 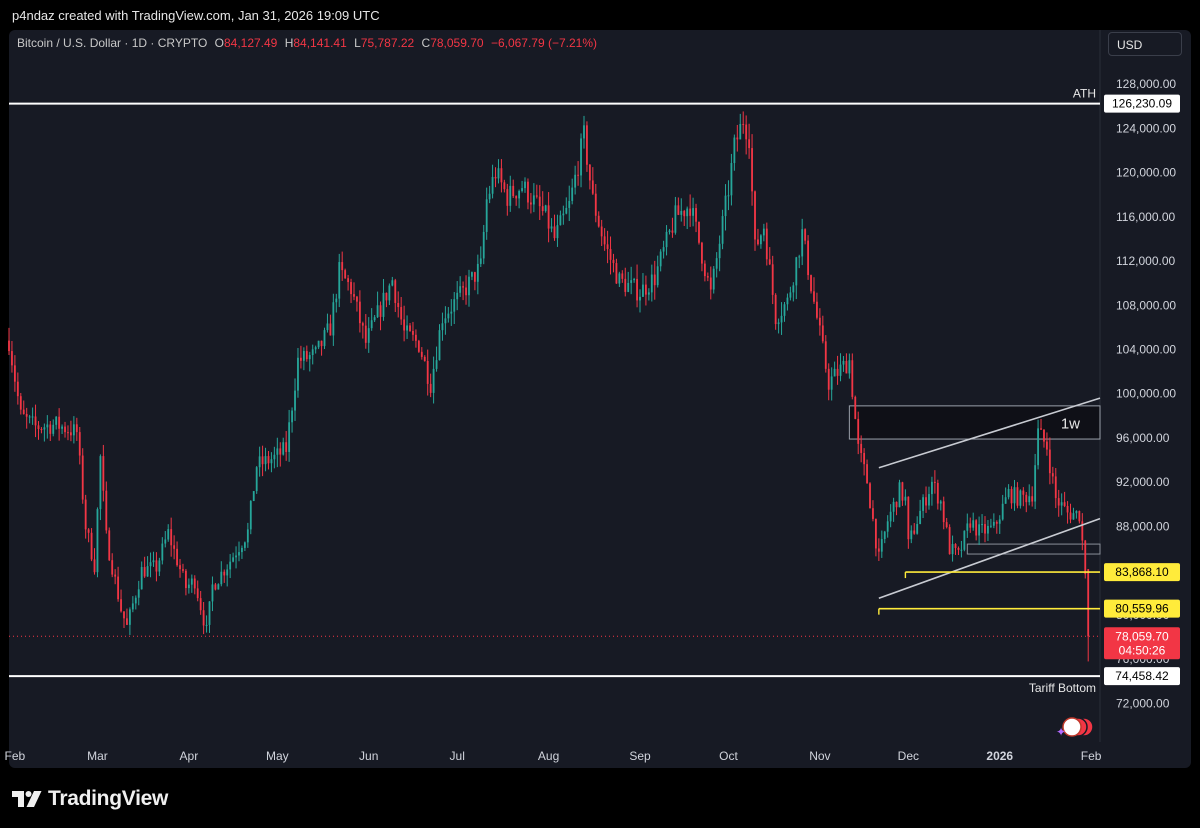 What do you see at coordinates (277, 756) in the screenshot?
I see `x-tick-label: May` at bounding box center [277, 756].